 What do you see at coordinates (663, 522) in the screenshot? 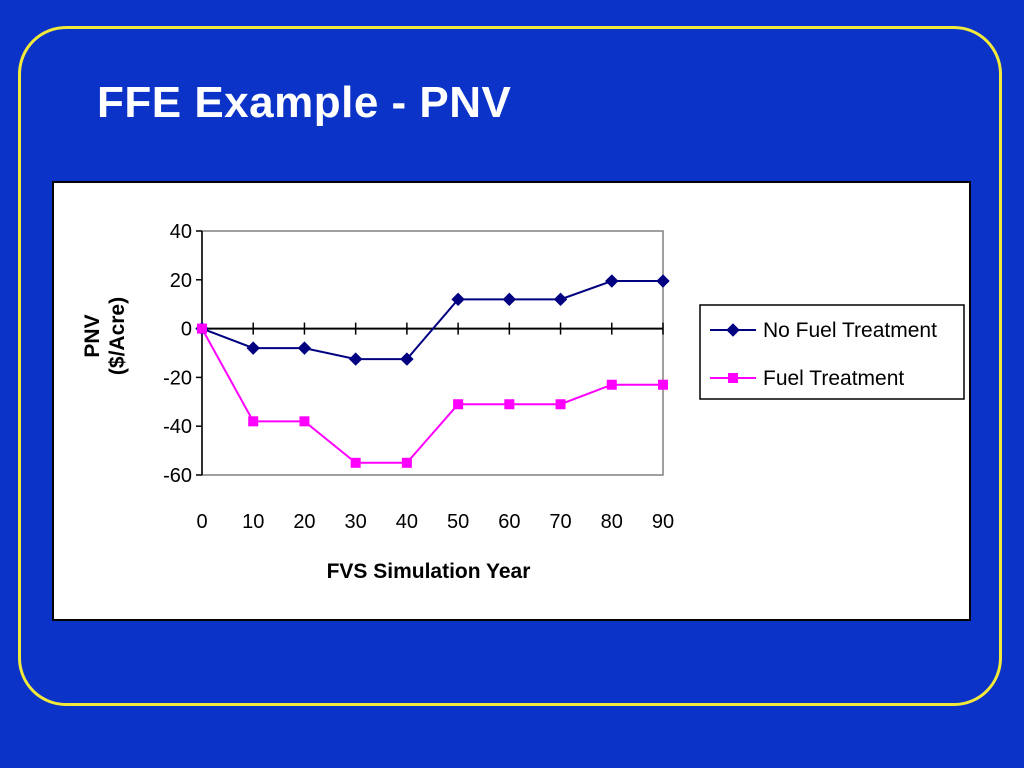
I see `x-tick-label: 90` at bounding box center [663, 522].